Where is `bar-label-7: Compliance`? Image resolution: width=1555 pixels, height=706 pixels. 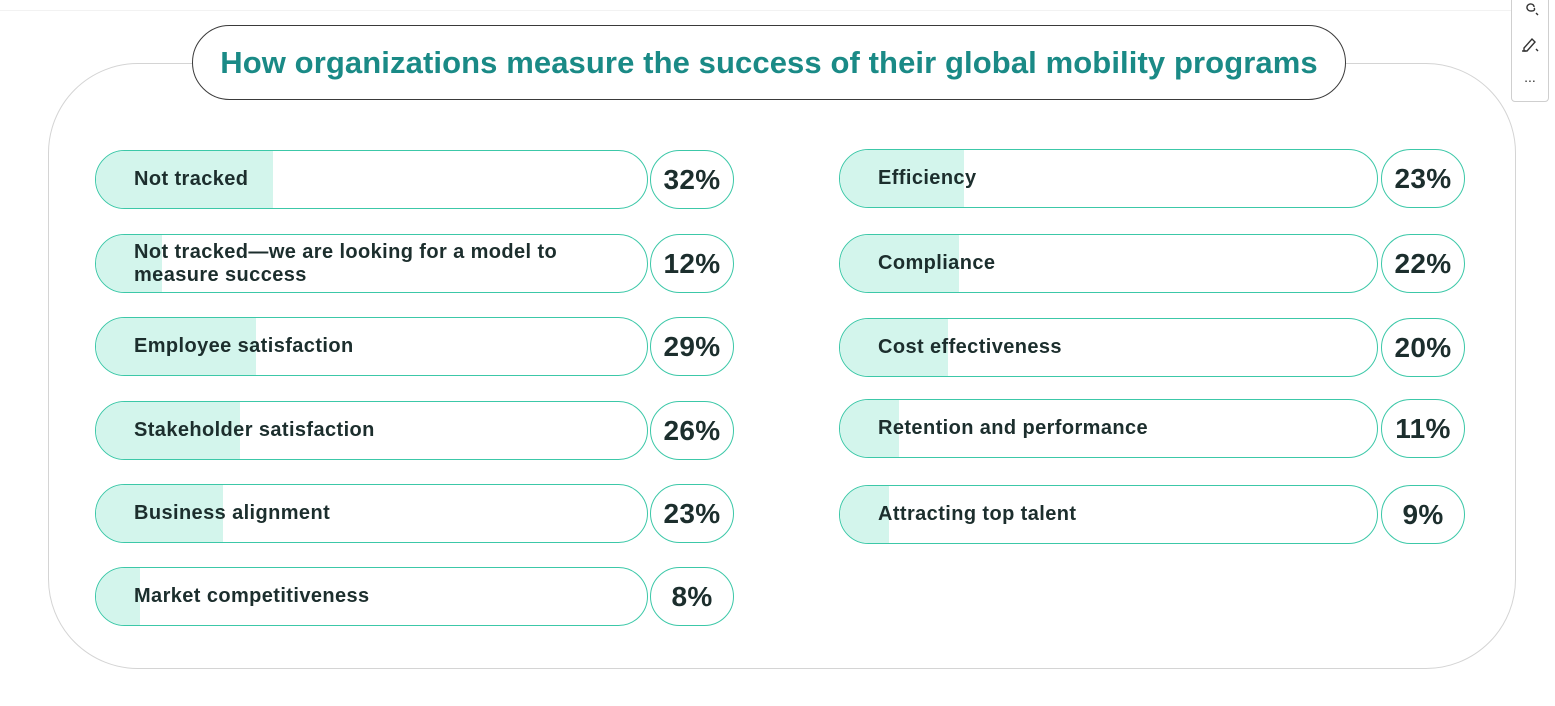 bar-label-7: Compliance is located at coordinates (937, 263).